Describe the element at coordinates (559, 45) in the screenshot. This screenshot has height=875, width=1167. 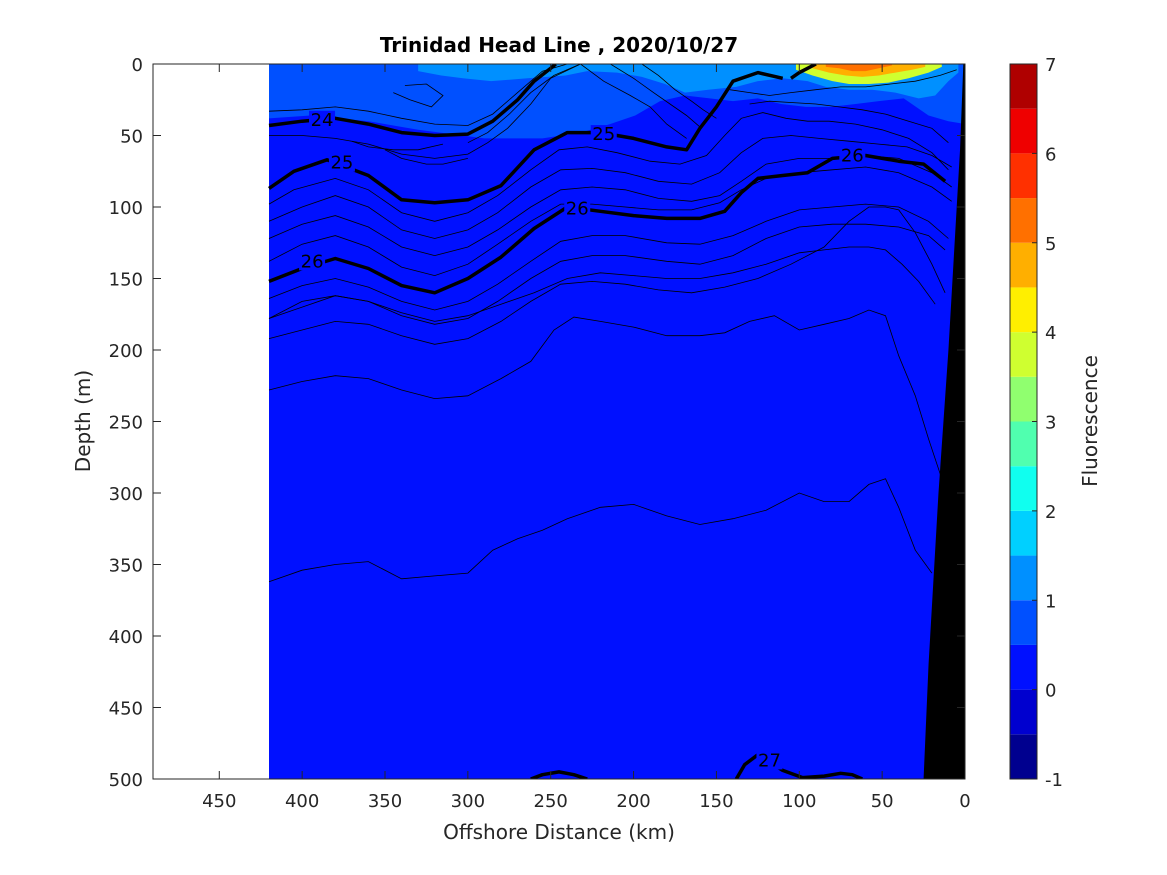
I see `chart-title: Trinidad Head Line , 2020/10/27` at that location.